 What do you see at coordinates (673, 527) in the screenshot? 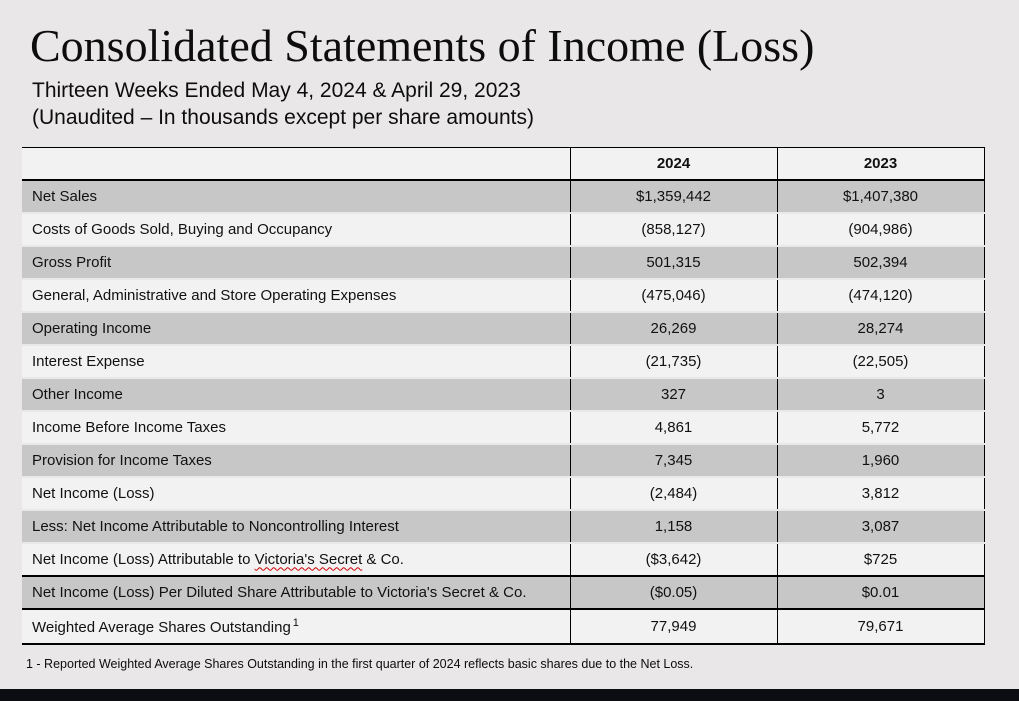
I see `value-2024: 1,158` at bounding box center [673, 527].